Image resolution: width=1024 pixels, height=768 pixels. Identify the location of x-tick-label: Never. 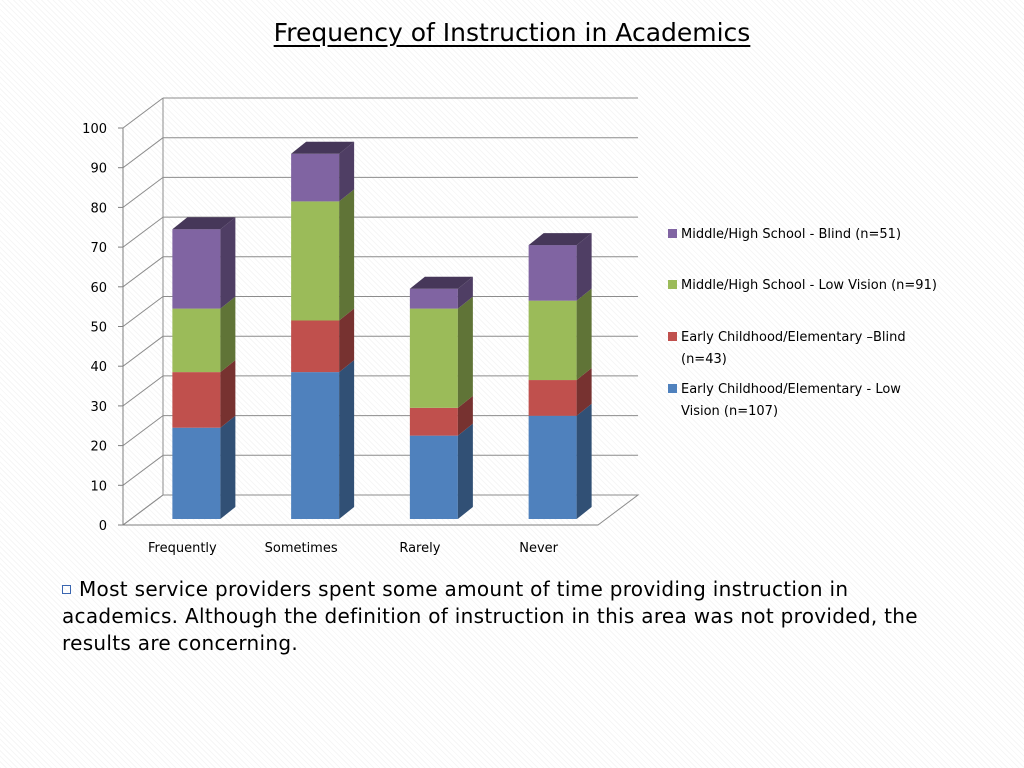
(538, 548).